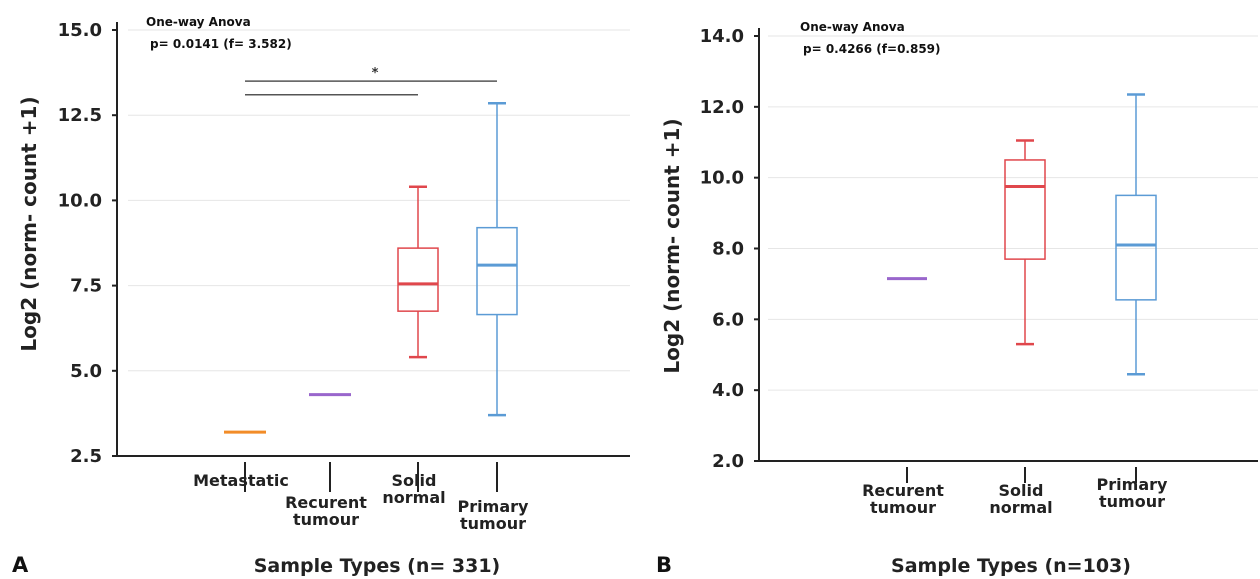 The height and width of the screenshot is (579, 1260). I want to click on panel-b-label: B, so click(664, 565).